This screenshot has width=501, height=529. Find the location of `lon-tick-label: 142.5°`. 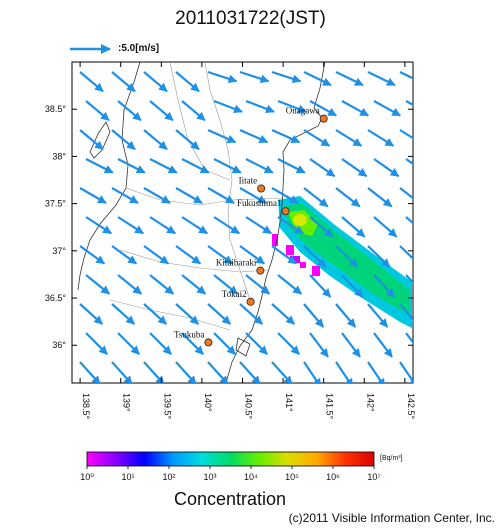

lon-tick-label: 142.5° is located at coordinates (411, 406).